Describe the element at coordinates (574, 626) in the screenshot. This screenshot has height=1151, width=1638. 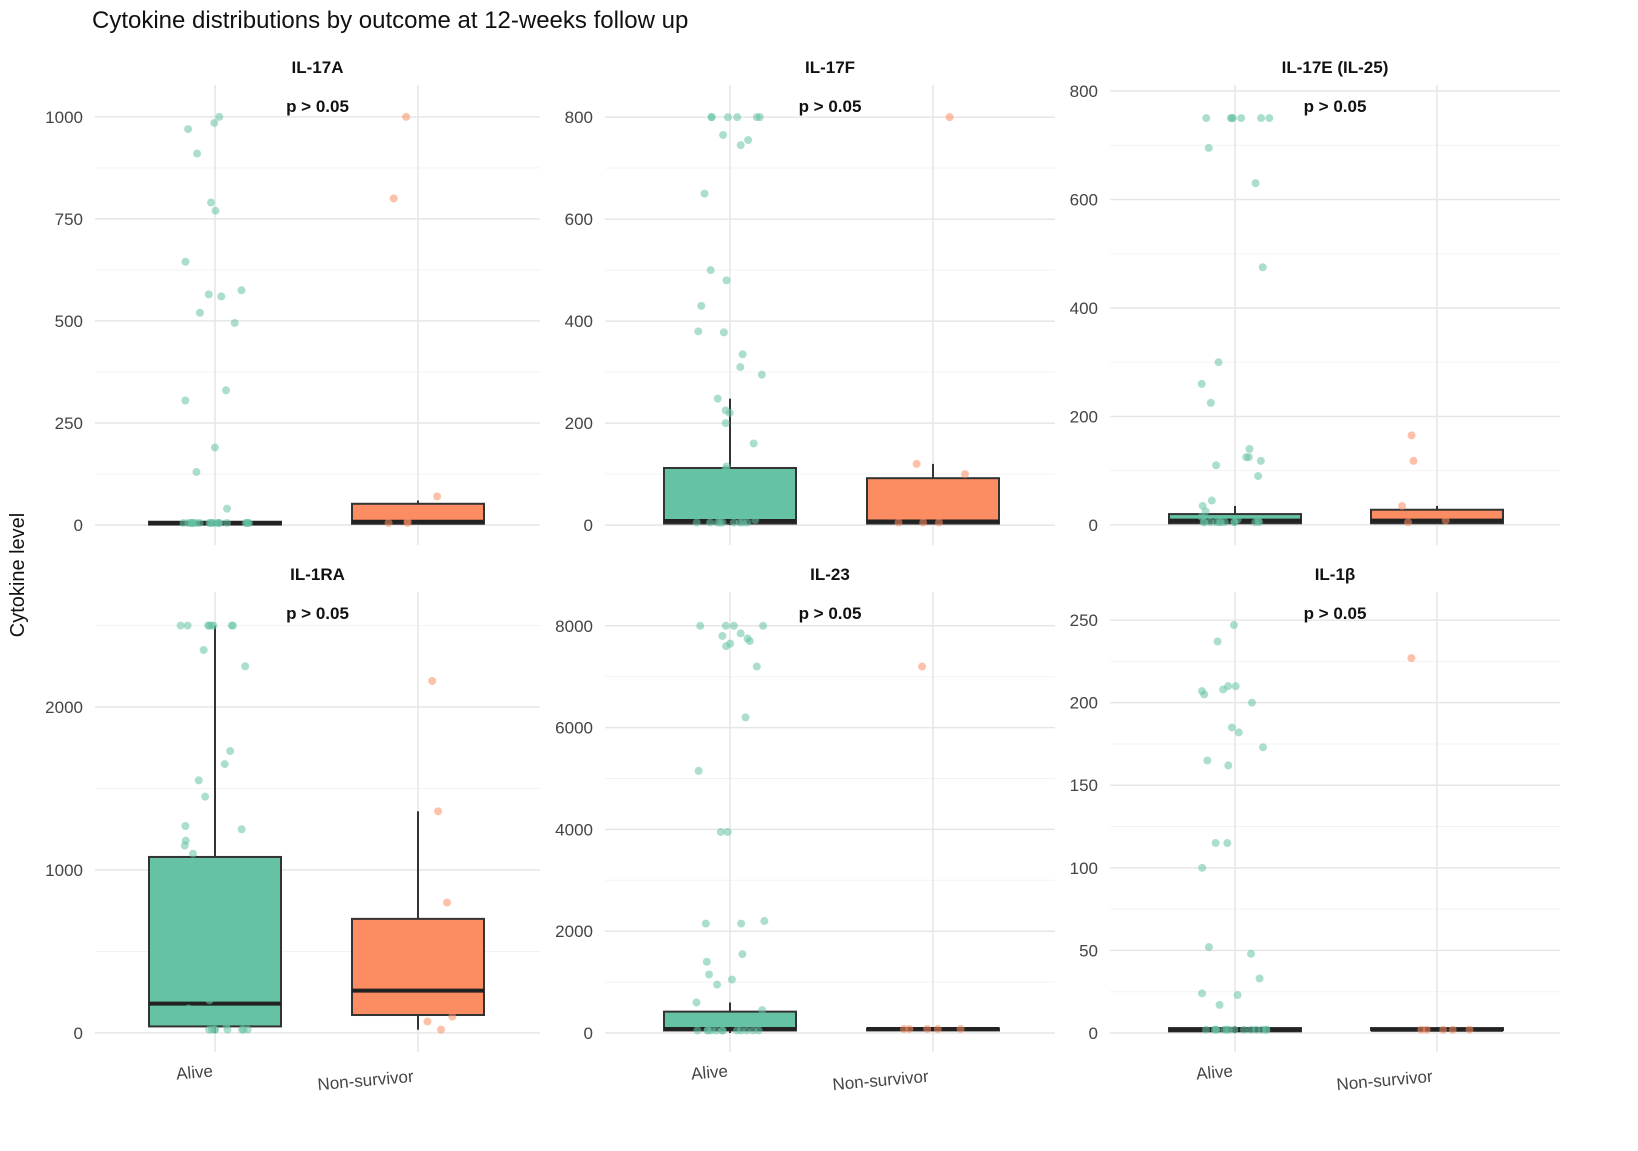
I see `y-tick-label: 8000` at that location.